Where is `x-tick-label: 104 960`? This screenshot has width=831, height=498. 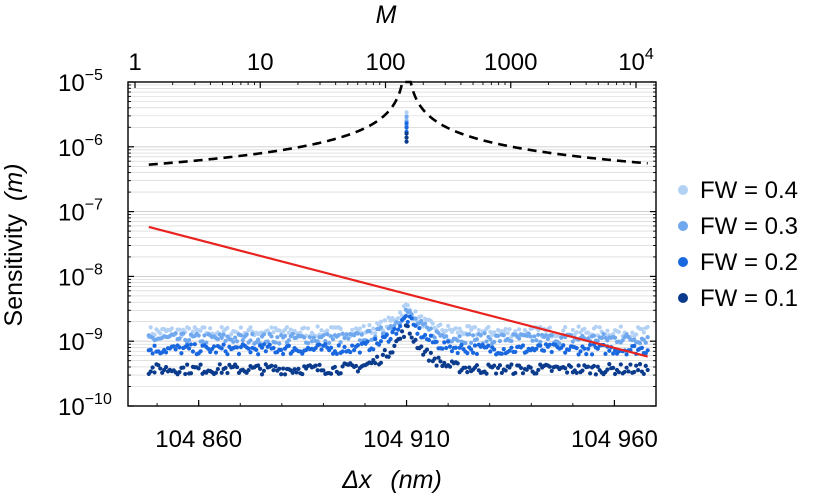
x-tick-label: 104 960 is located at coordinates (614, 439).